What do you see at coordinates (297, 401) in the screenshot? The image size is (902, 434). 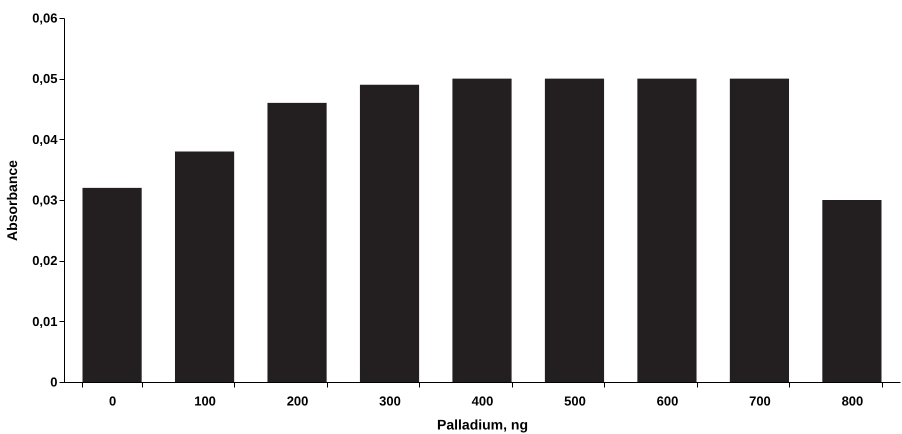 I see `x-tick-label: 200` at bounding box center [297, 401].